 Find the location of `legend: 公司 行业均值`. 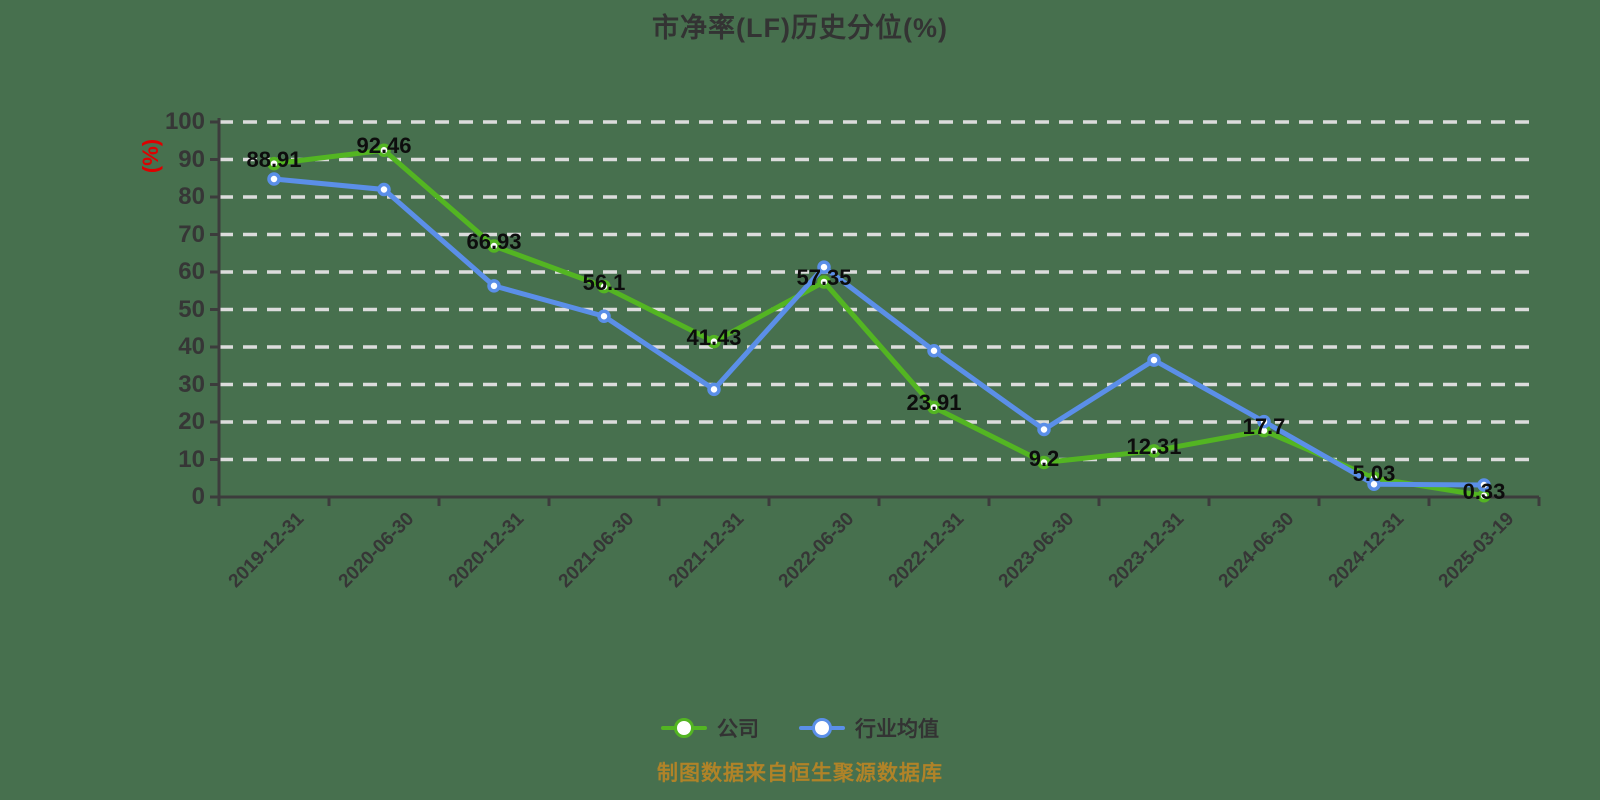

legend: 公司 行业均值 is located at coordinates (800, 728).